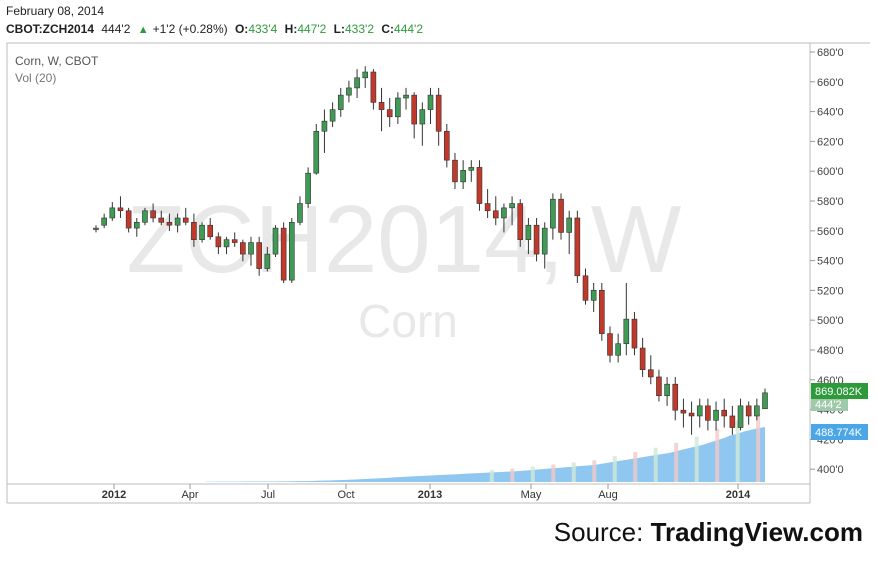  I want to click on up-arrow-icon: ▲, so click(143, 30).